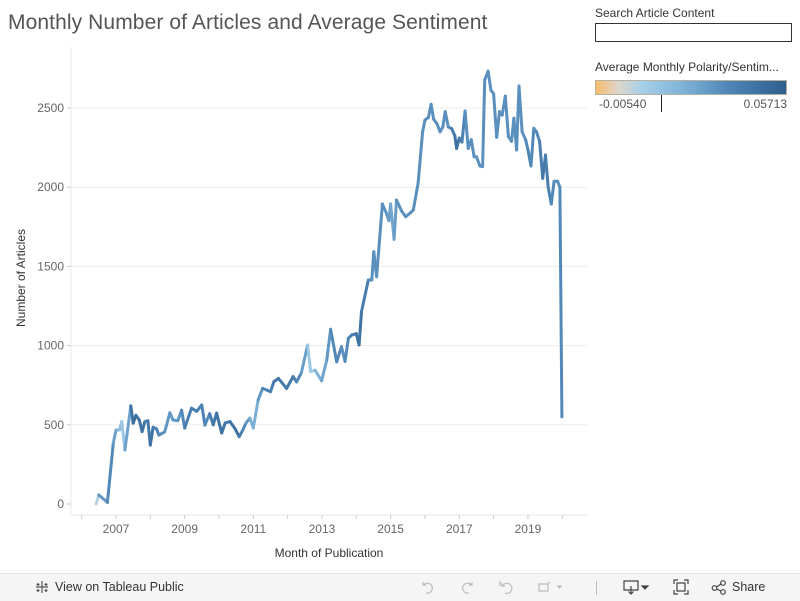  Describe the element at coordinates (400, 587) in the screenshot. I see `tableau-toolbar: View on Tableau Public Share` at that location.